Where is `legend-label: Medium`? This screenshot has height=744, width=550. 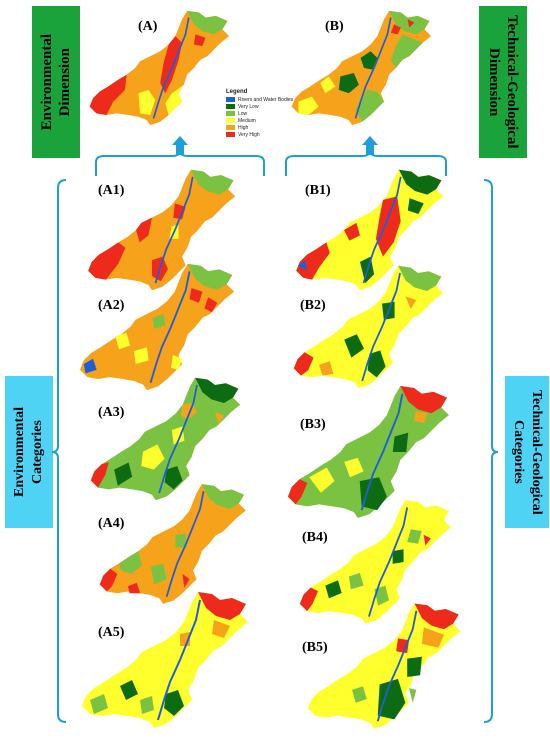 legend-label: Medium is located at coordinates (247, 120).